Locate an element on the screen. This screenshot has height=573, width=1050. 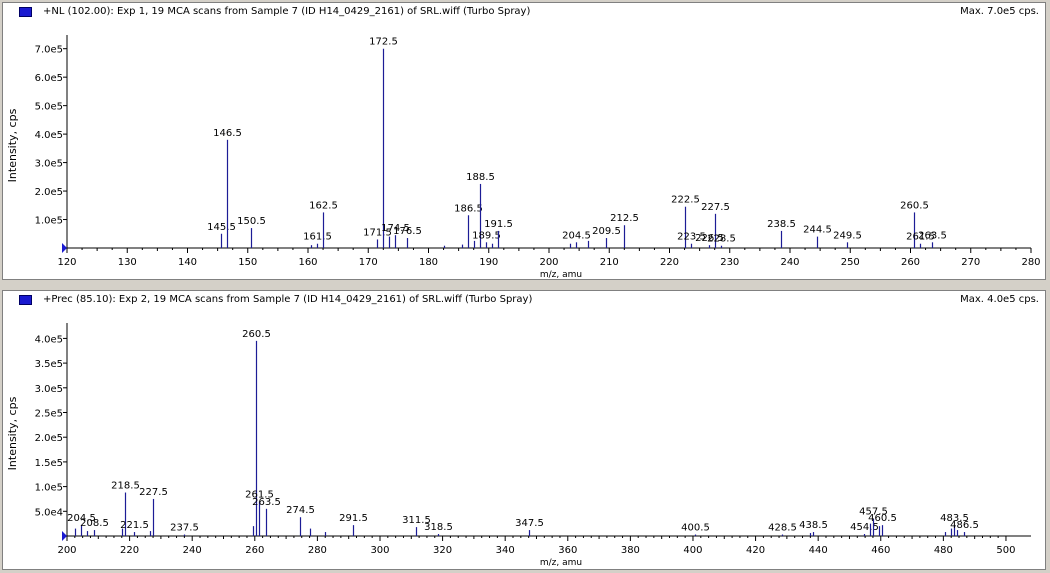
x-tick-label: 270 is located at coordinates (970, 262).